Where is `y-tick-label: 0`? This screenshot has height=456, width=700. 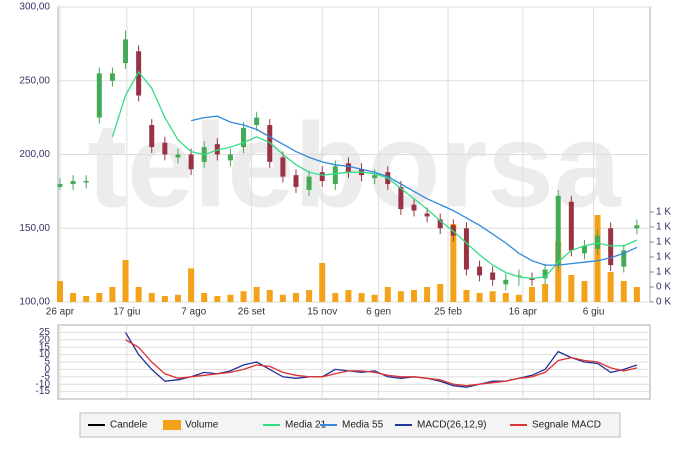
y-tick-label: 0 is located at coordinates (47, 369).